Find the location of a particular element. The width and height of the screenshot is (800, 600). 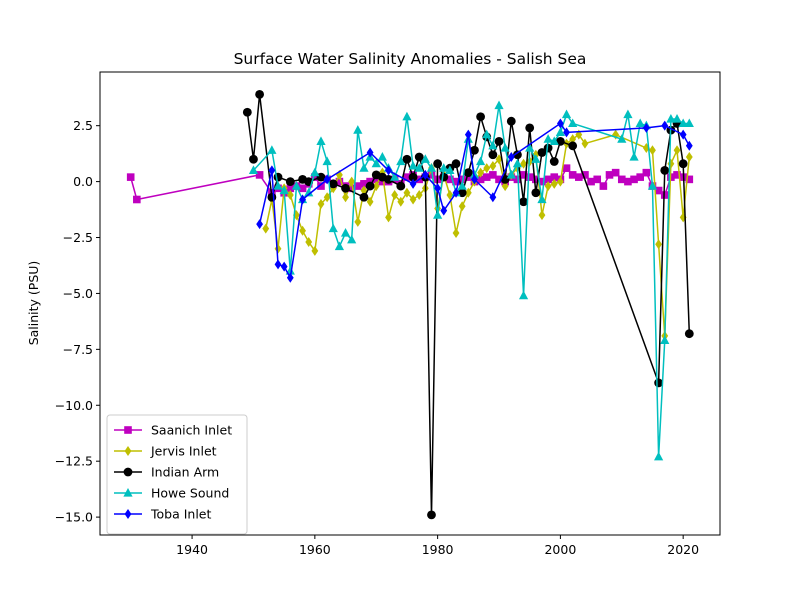

y-tick-label: −2.5 is located at coordinates (78, 237).